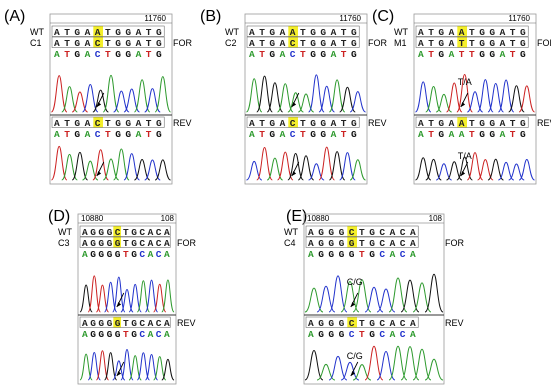  What do you see at coordinates (36, 43) in the screenshot?
I see `row-name: C1` at bounding box center [36, 43].